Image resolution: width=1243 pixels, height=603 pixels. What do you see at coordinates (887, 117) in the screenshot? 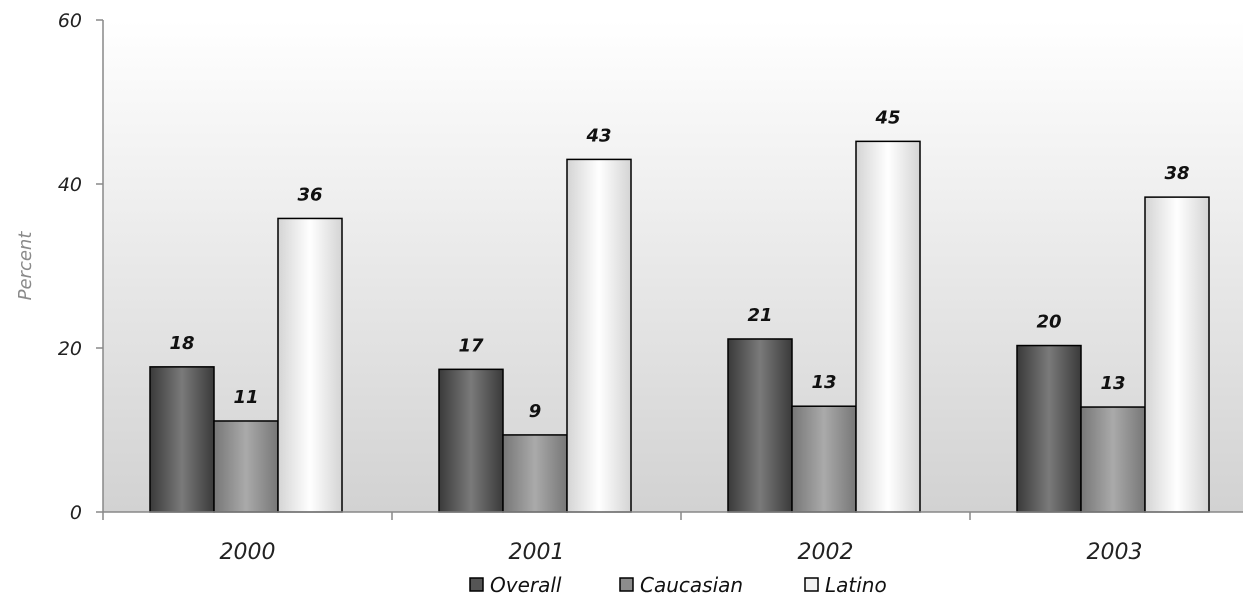
I see `data-label: 45` at bounding box center [887, 117].